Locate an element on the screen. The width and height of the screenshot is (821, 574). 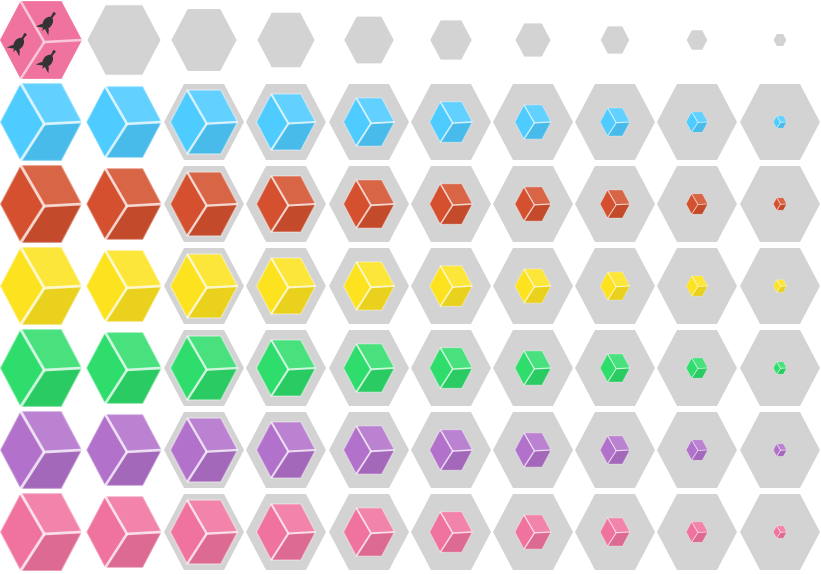
bomb-row is located at coordinates (393, 40).